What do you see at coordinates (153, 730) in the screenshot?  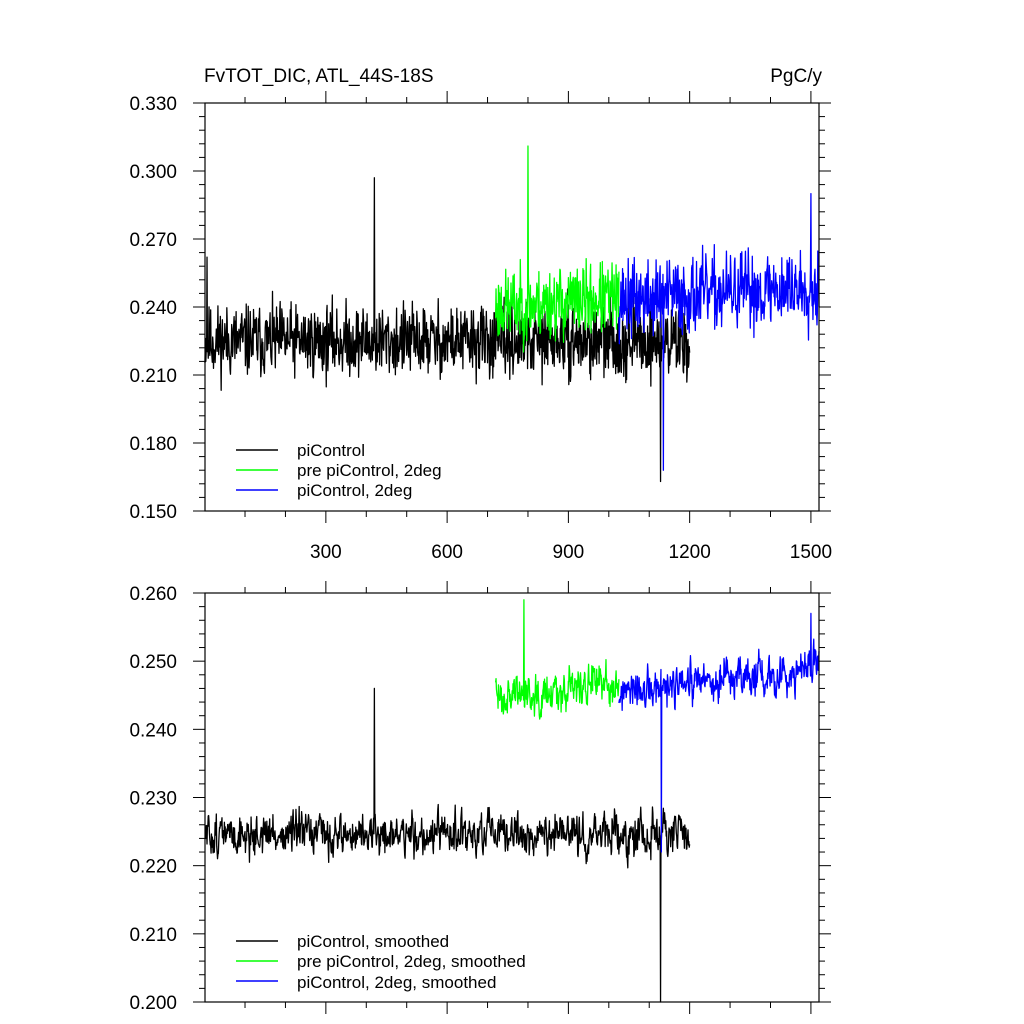 I see `bottom-y-tick-label: 0.240` at bounding box center [153, 730].